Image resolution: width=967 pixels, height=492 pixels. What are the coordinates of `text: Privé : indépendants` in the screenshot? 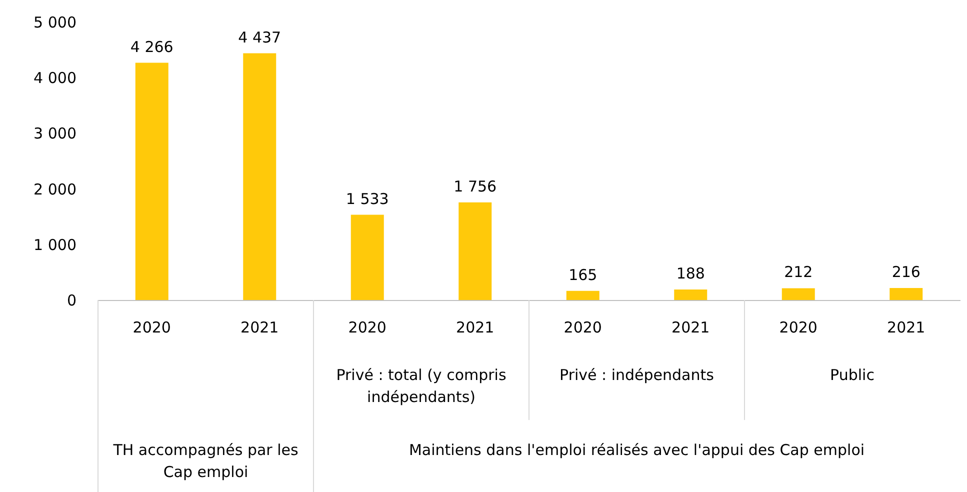 It's located at (637, 375).